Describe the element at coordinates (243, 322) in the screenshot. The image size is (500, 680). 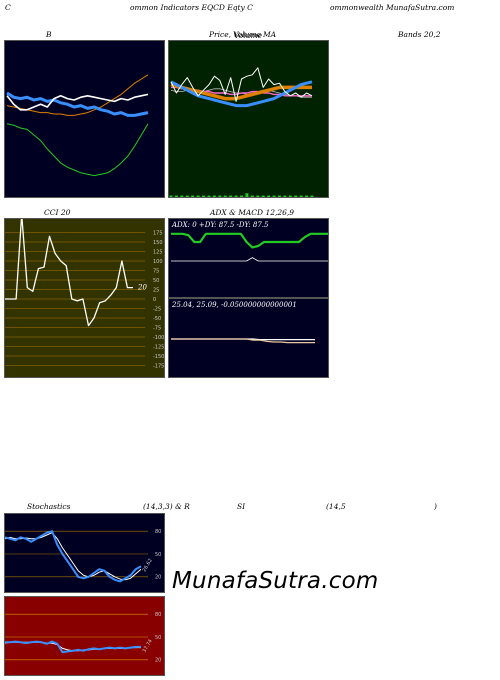
I see `macd-chart: 25.04, 25.09, -0.050000000000001` at that location.